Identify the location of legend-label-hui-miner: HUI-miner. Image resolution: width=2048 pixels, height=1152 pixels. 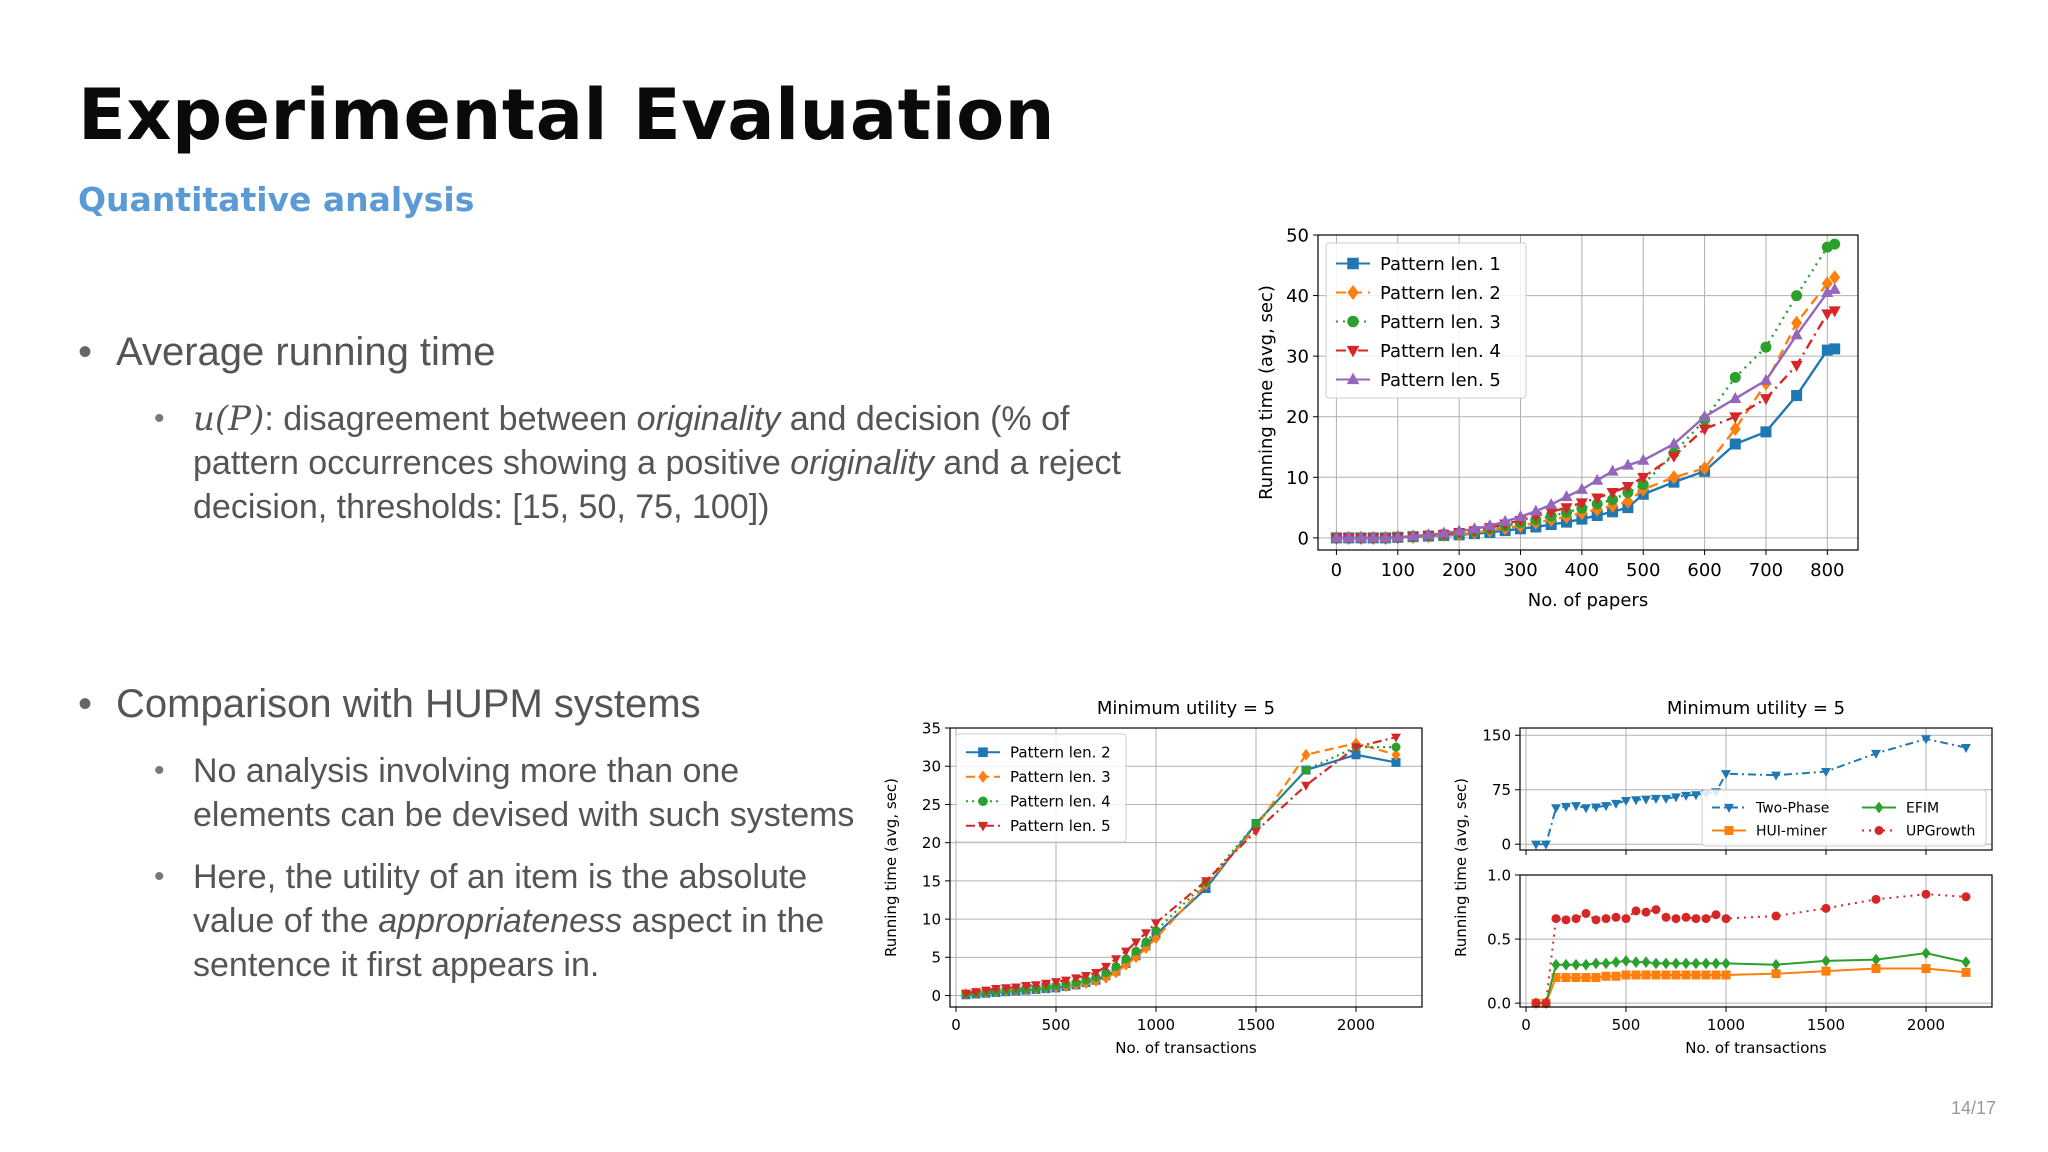
(1791, 832).